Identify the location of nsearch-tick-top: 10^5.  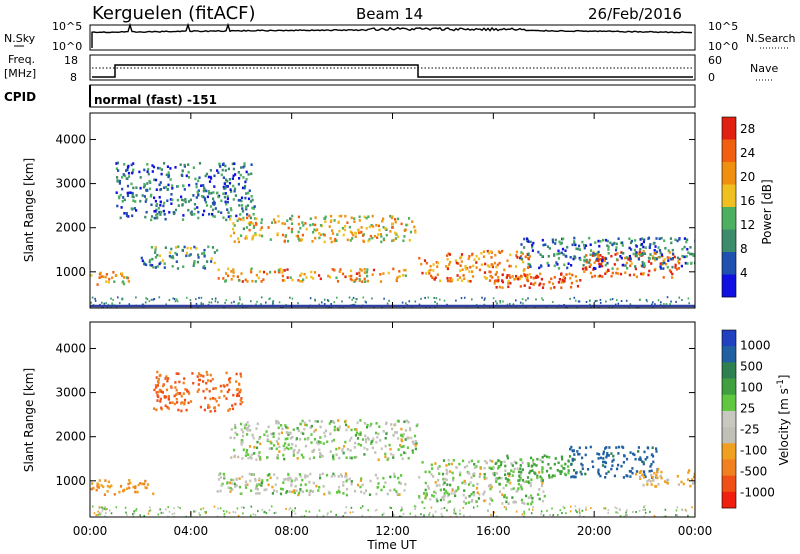
(723, 26).